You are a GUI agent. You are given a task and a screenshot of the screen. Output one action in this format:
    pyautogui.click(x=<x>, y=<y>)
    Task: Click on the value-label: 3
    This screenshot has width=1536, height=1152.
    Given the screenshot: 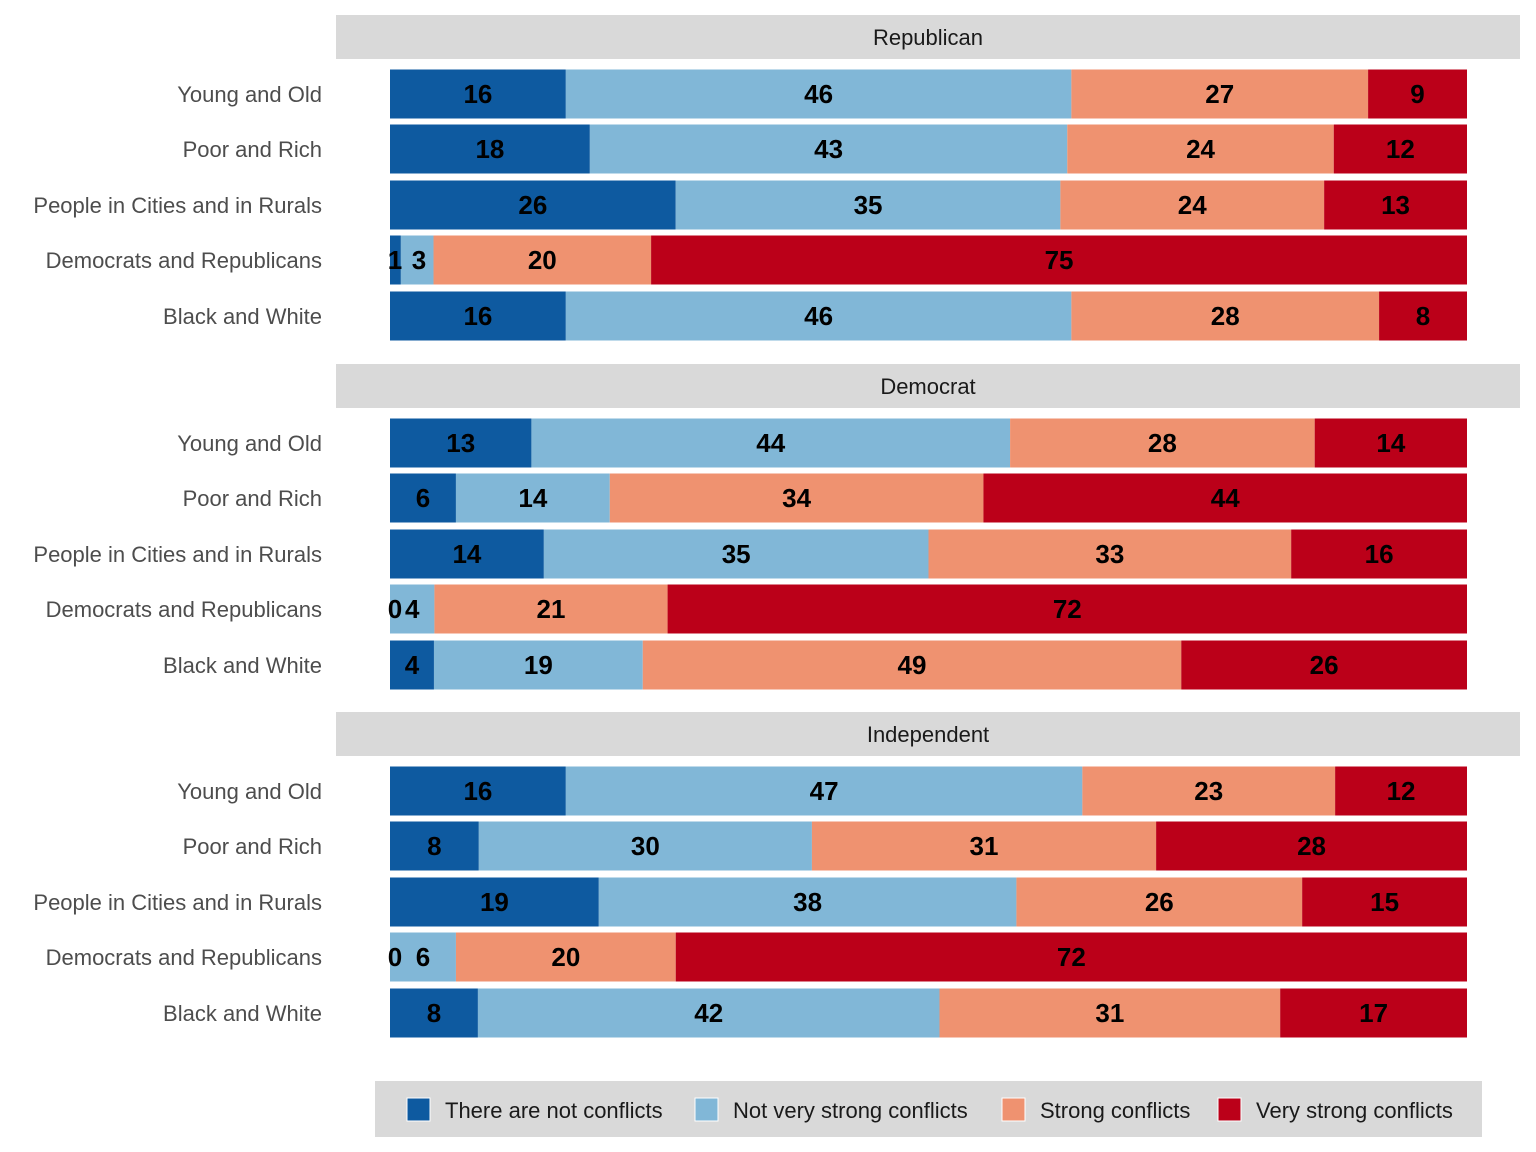 What is the action you would take?
    pyautogui.click(x=419, y=260)
    